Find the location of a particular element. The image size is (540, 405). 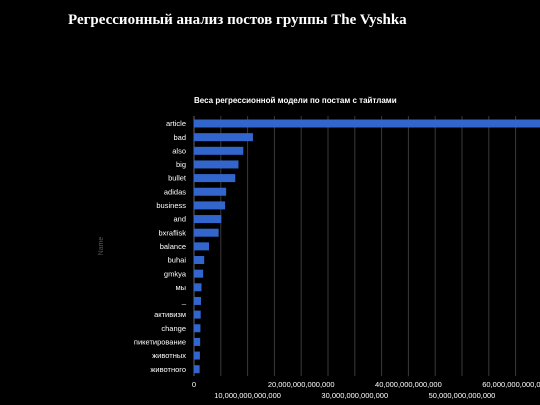

category-label-11: gmkya is located at coordinates (175, 273).